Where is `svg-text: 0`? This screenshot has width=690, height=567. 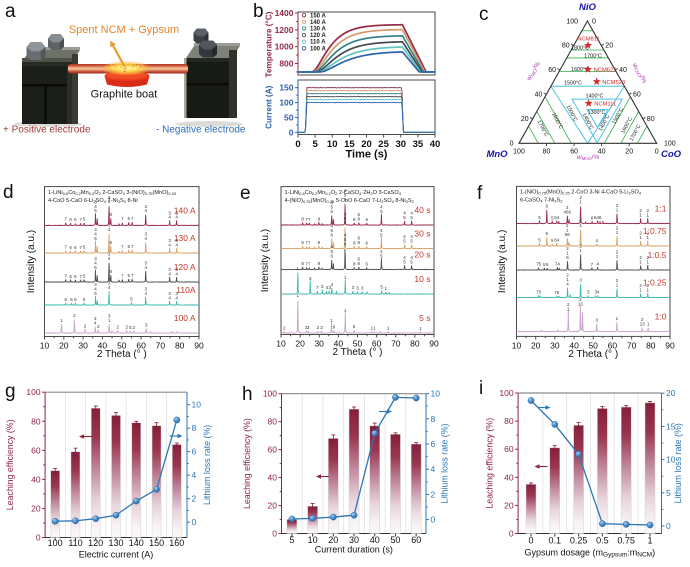
svg-text: 0 is located at coordinates (511, 534).